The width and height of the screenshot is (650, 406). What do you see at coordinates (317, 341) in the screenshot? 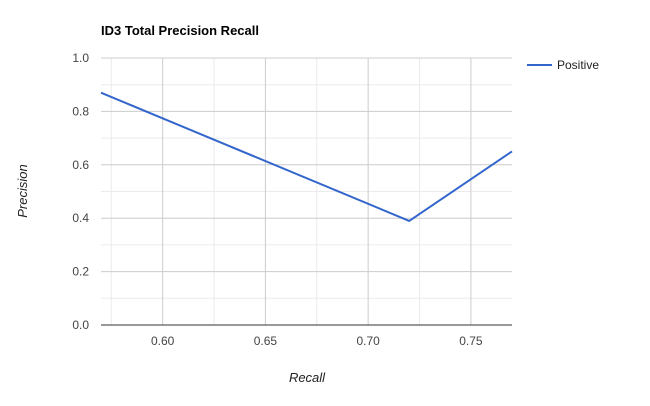
I see `x-axis-ticks: 0.60 0.65 0.70 0.75` at bounding box center [317, 341].